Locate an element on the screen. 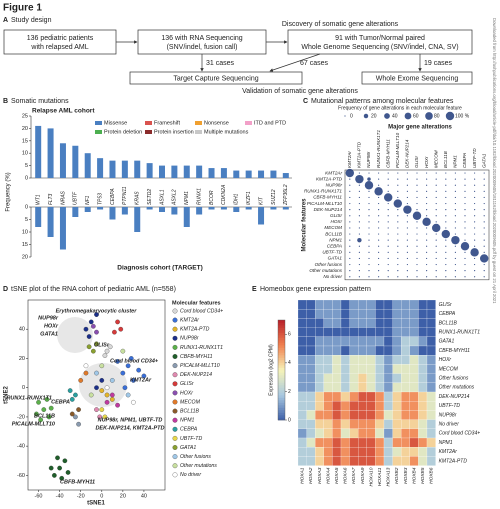 Image resolution: width=500 pixels, height=509 pixels. panel-label: D is located at coordinates (5, 289).